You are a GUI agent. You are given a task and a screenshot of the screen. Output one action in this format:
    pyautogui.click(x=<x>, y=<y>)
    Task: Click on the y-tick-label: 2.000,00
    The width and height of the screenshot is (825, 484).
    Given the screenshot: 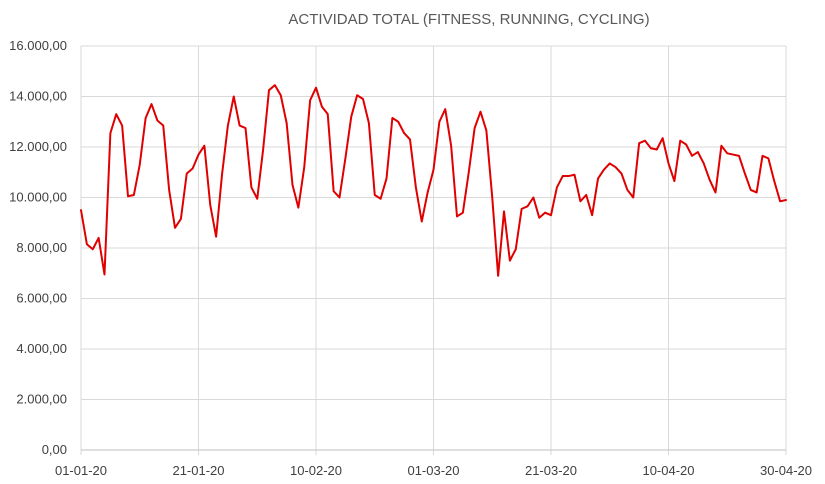 What is the action you would take?
    pyautogui.click(x=41, y=399)
    